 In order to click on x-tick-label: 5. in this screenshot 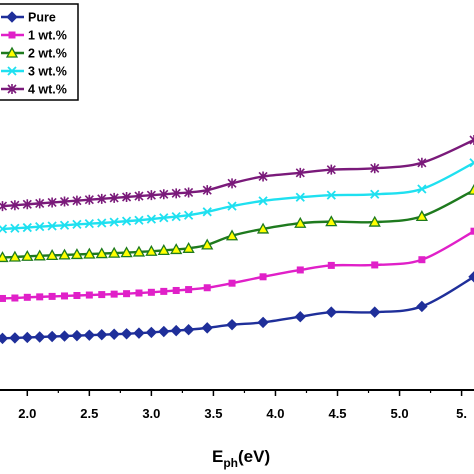, I will do `click(461, 413)`.